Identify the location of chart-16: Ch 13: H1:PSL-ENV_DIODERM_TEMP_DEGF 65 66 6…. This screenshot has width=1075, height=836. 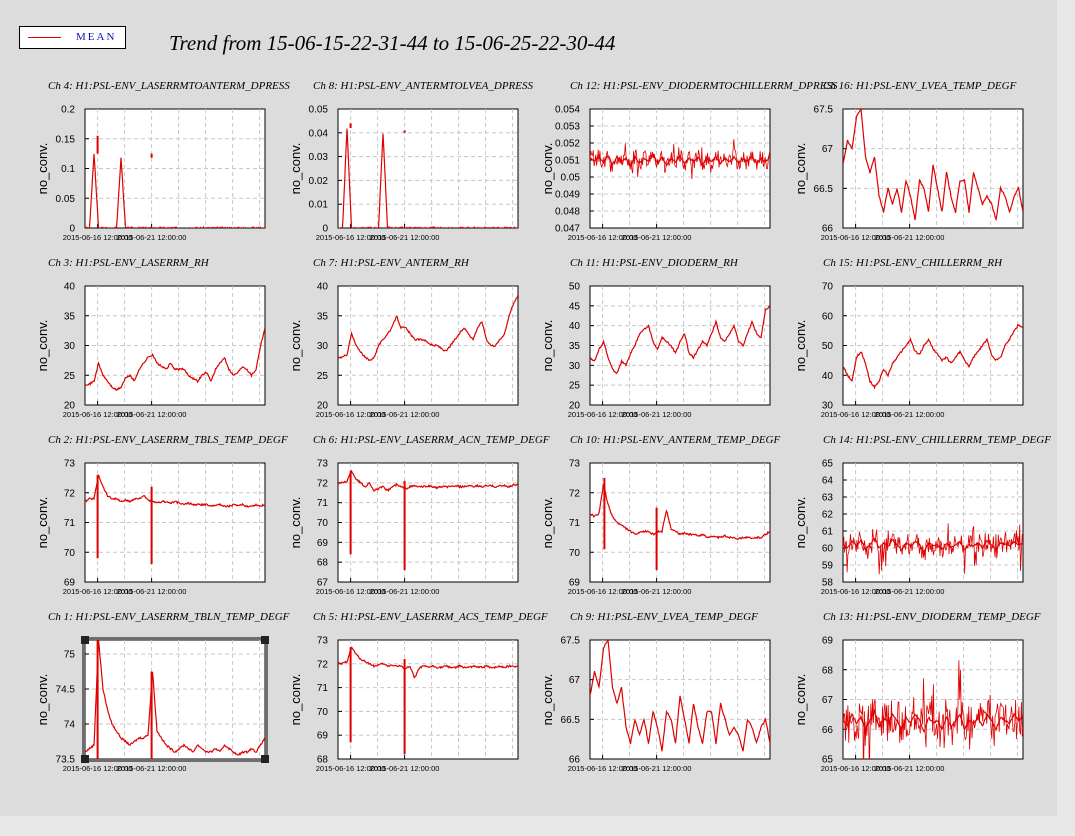
(917, 692).